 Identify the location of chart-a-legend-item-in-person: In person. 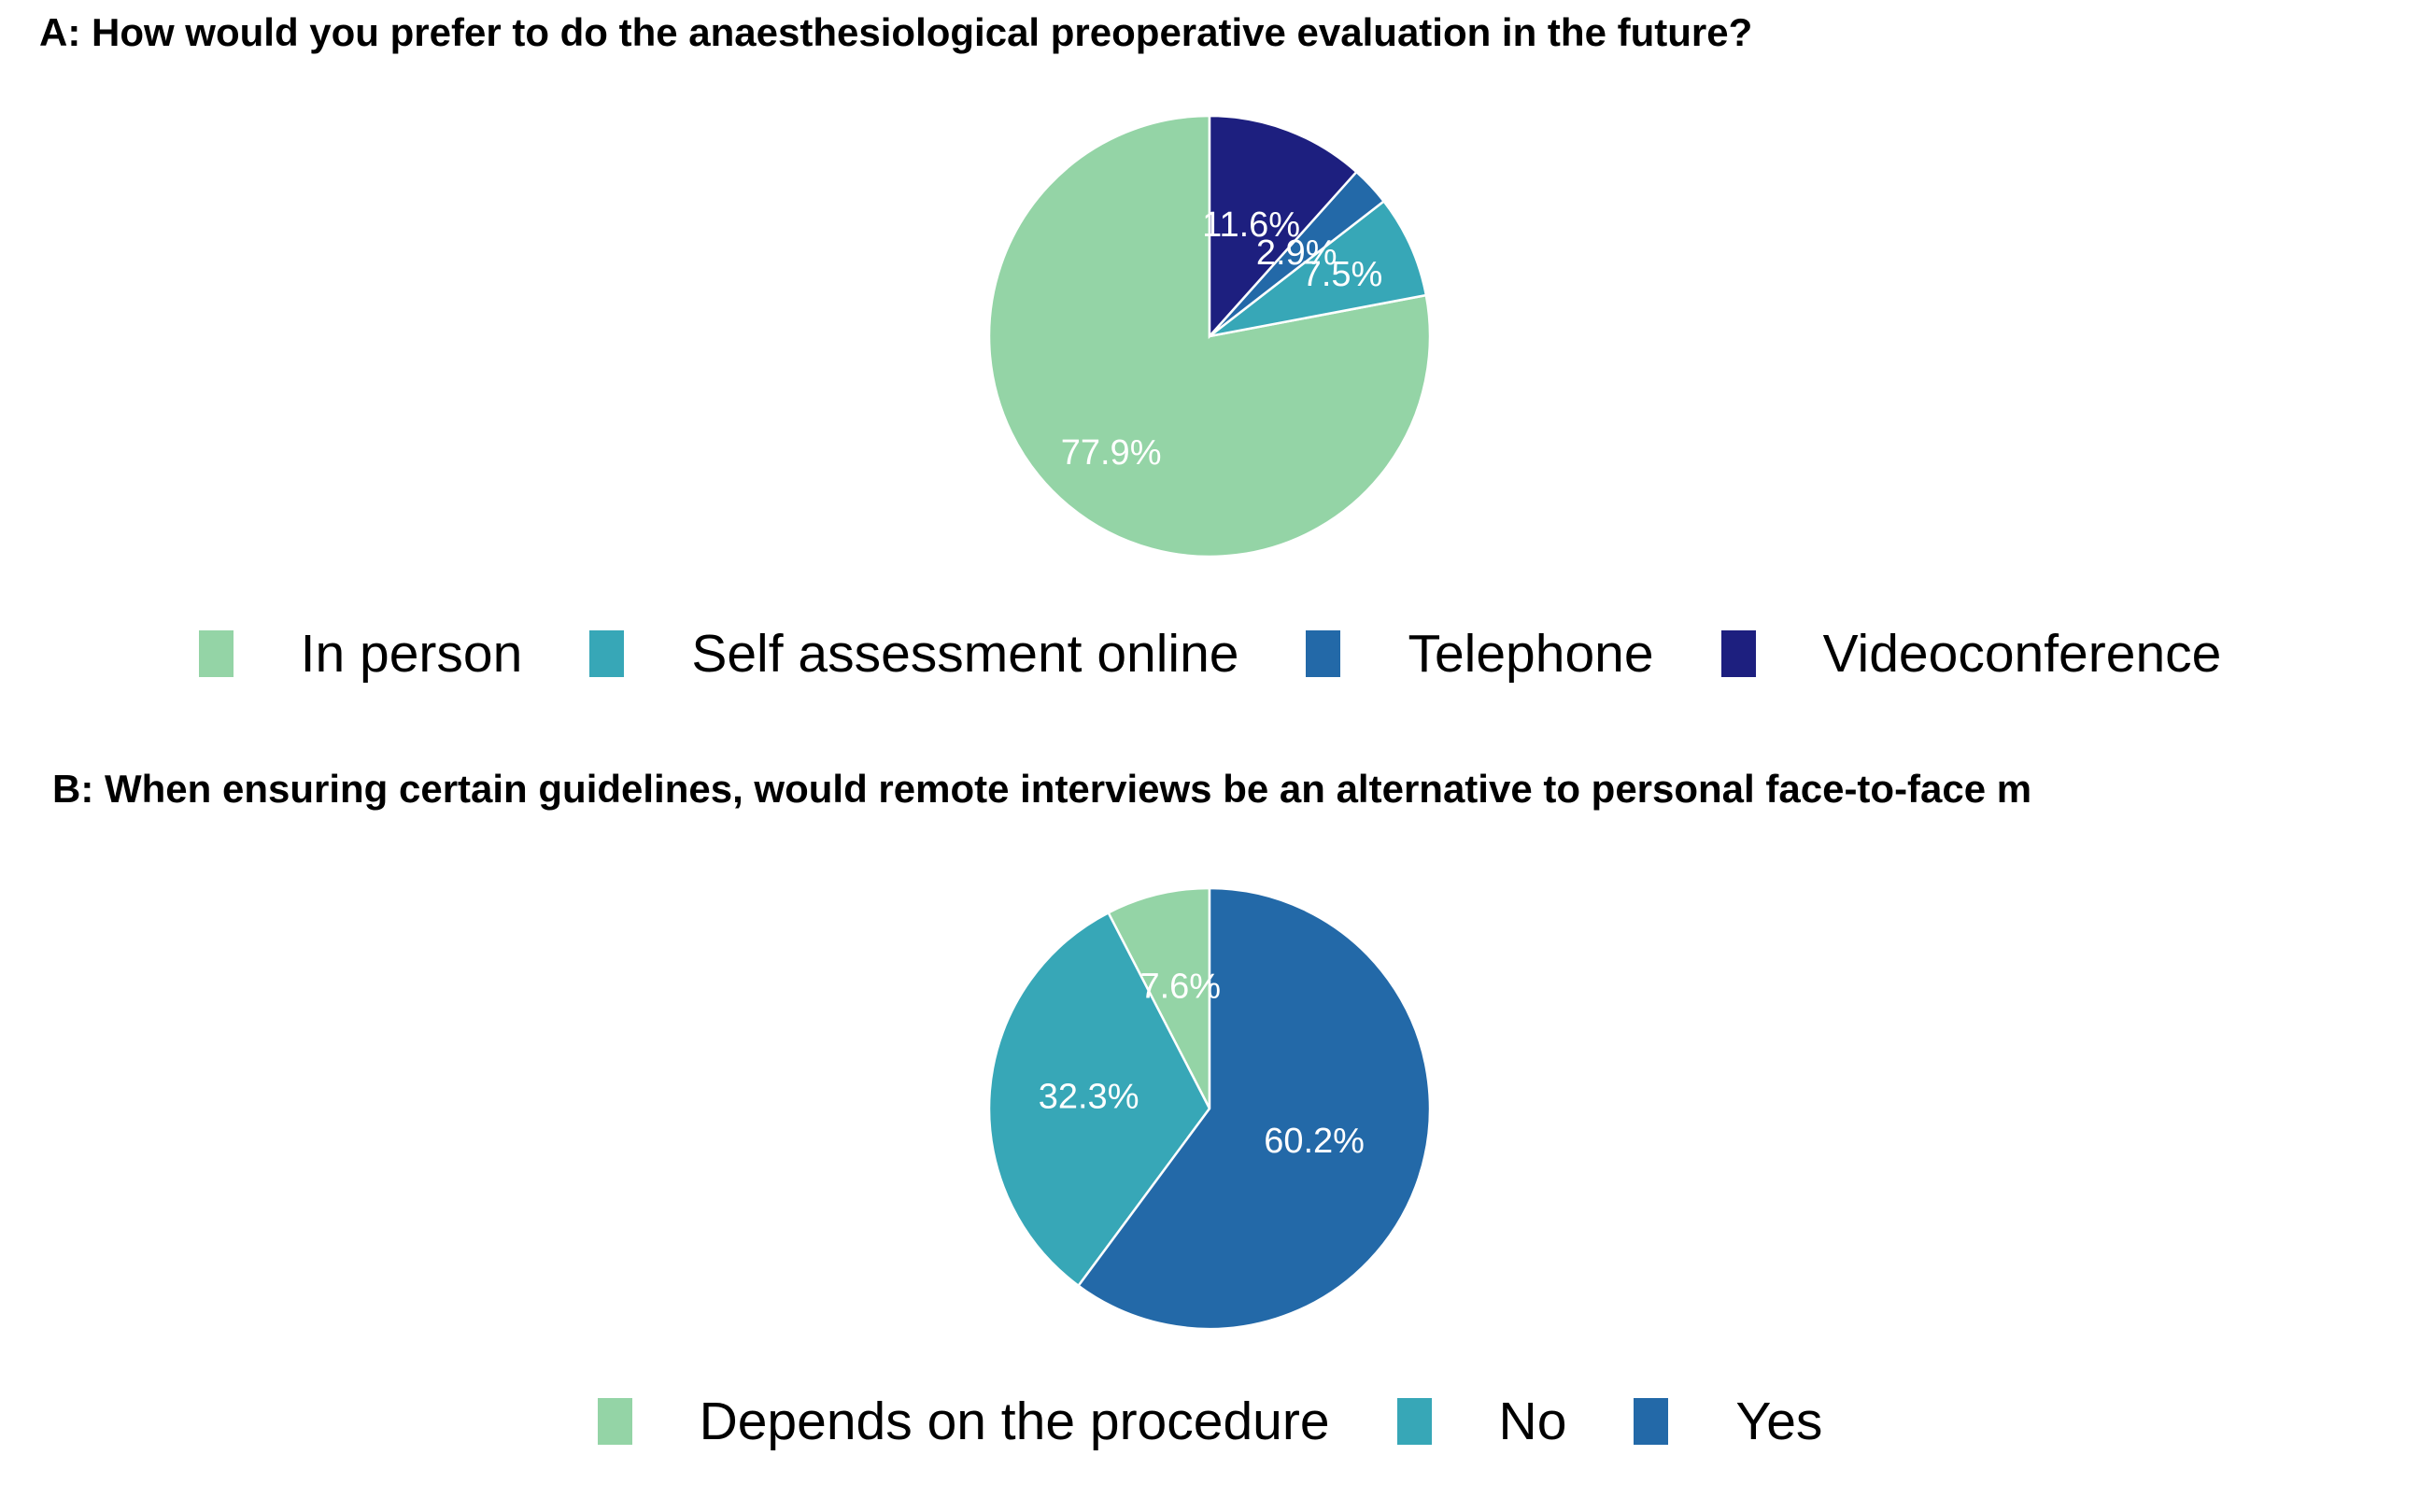
(360, 654).